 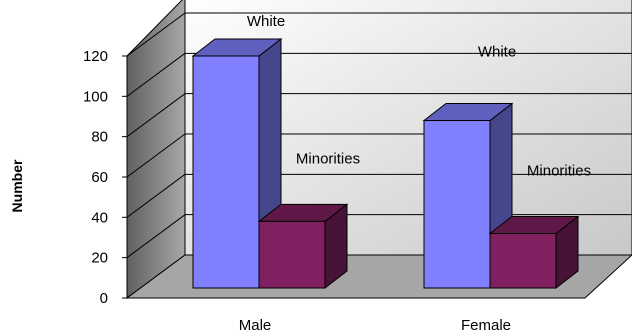 I want to click on x-category-label-male: Male, so click(x=255, y=325).